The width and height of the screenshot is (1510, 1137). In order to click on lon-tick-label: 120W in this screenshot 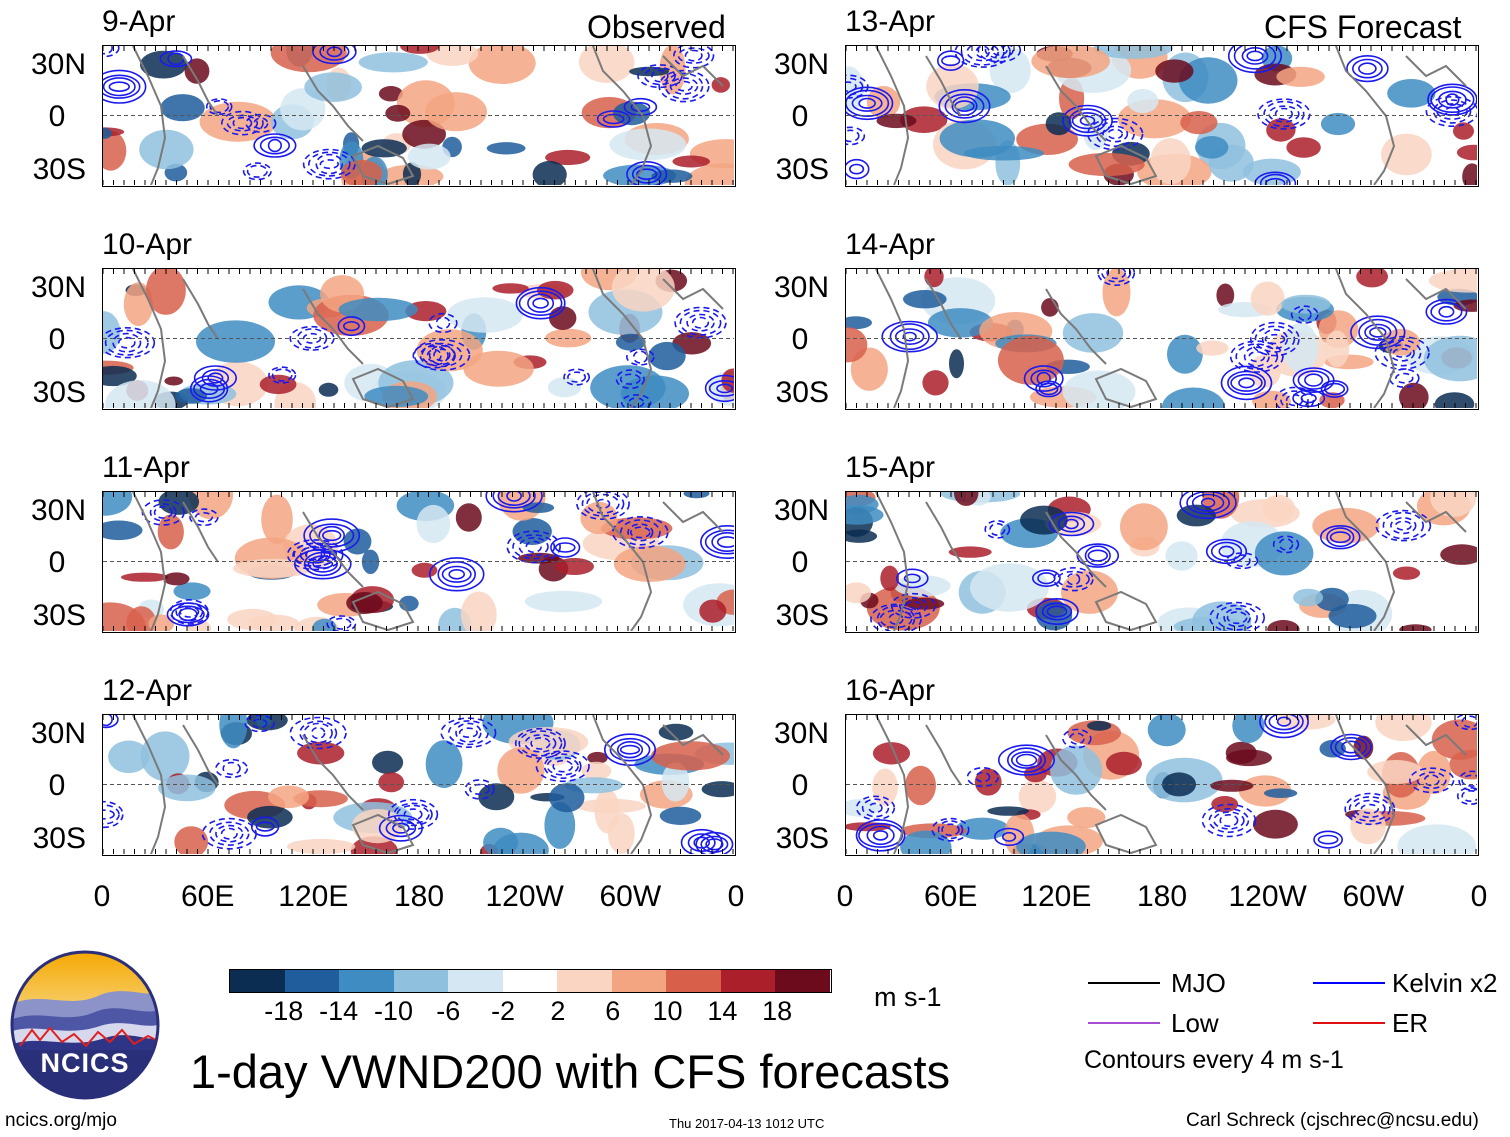, I will do `click(524, 896)`.